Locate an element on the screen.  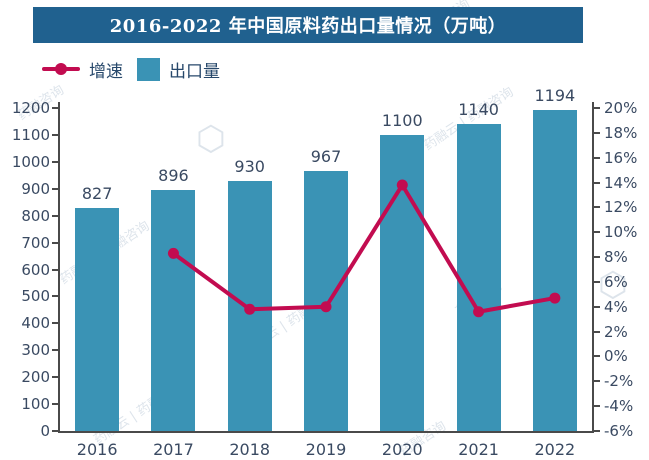
y-axis-left-tick-label: 900 is located at coordinates (35, 188).